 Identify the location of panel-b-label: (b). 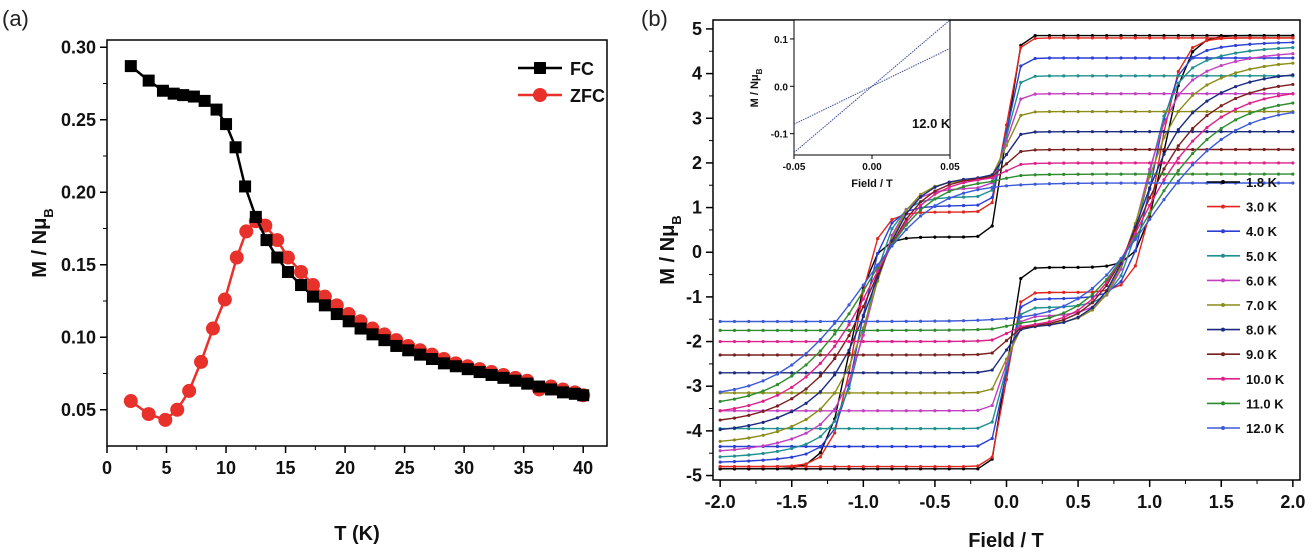
(654, 18).